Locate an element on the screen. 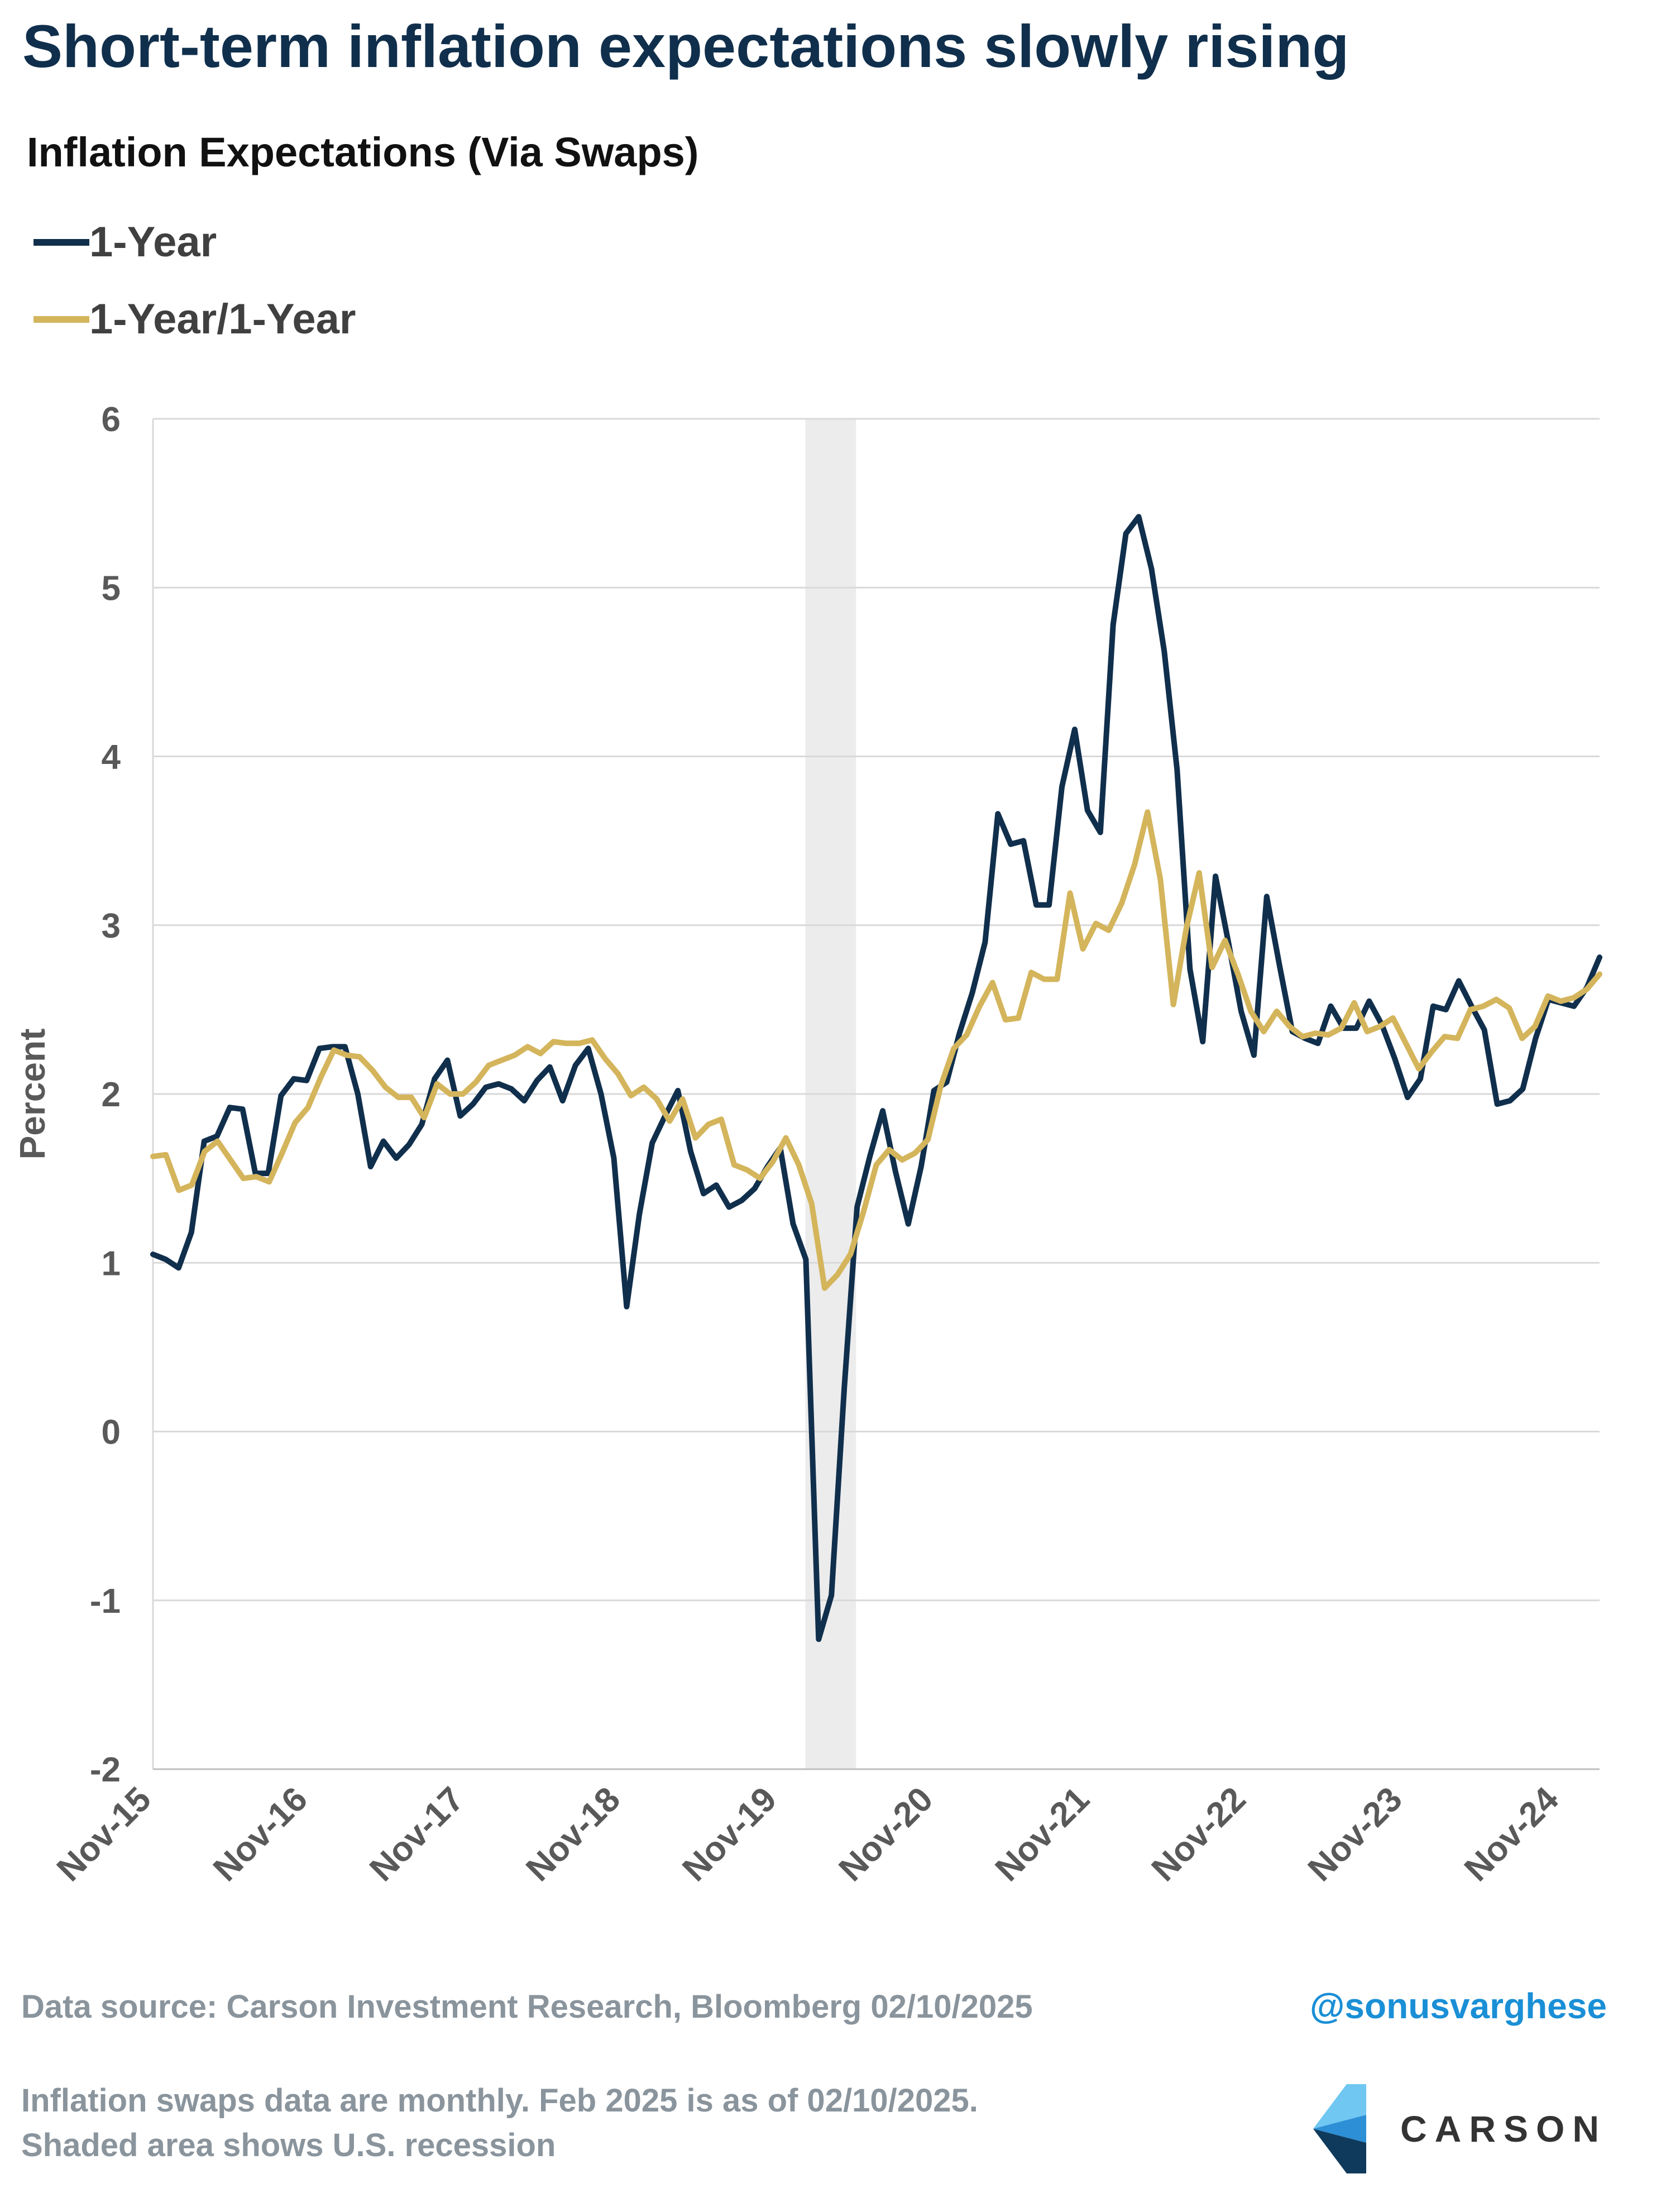 Image resolution: width=1661 pixels, height=2212 pixels. x-tick-label: Nov-15 is located at coordinates (104, 1834).